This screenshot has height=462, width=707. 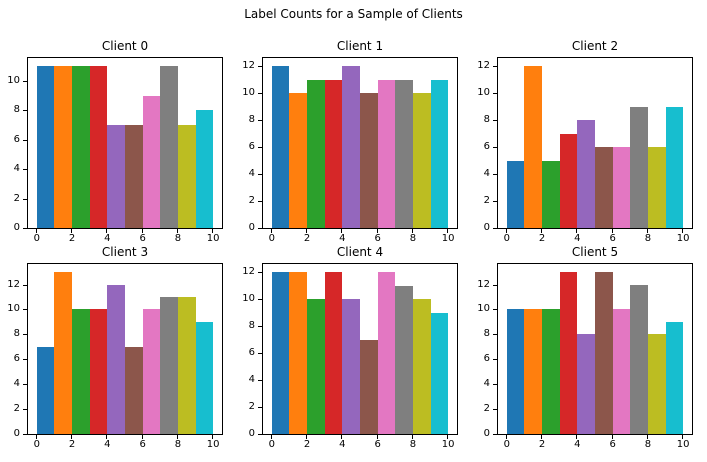 What do you see at coordinates (360, 46) in the screenshot?
I see `subplot-title: Client 1` at bounding box center [360, 46].